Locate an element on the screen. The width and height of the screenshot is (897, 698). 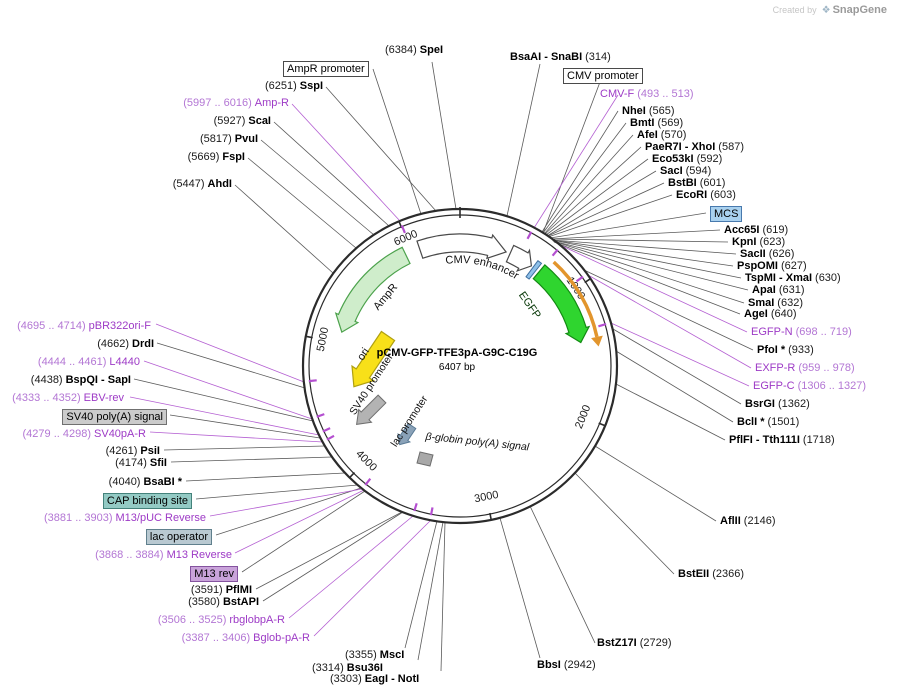
primer-label-rbglobpa-r: (3506 .. 3525) rbglobpA-R is located at coordinates (221, 620).